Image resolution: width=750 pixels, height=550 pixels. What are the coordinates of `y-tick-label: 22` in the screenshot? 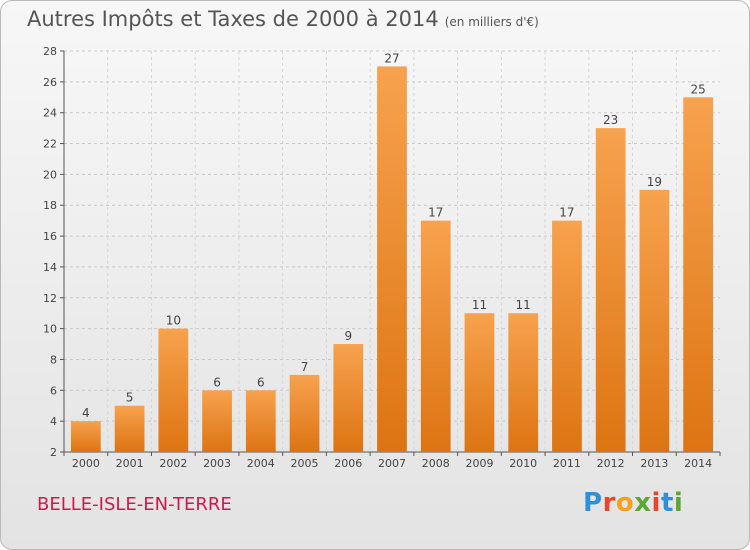 It's located at (50, 144).